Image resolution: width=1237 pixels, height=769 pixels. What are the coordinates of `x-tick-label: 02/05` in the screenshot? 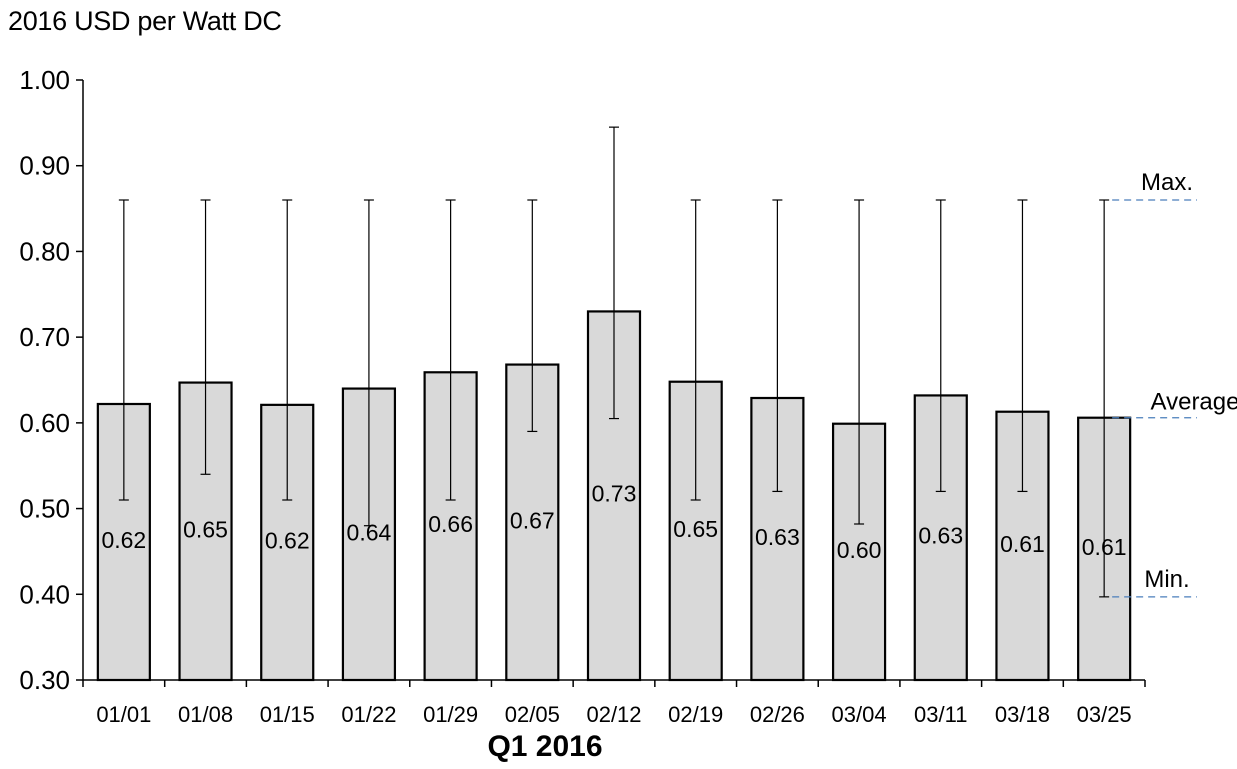 It's located at (532, 714).